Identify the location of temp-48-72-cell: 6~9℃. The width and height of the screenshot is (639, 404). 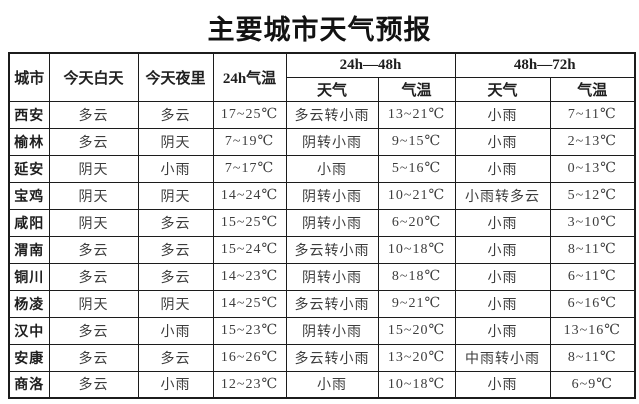
(592, 384).